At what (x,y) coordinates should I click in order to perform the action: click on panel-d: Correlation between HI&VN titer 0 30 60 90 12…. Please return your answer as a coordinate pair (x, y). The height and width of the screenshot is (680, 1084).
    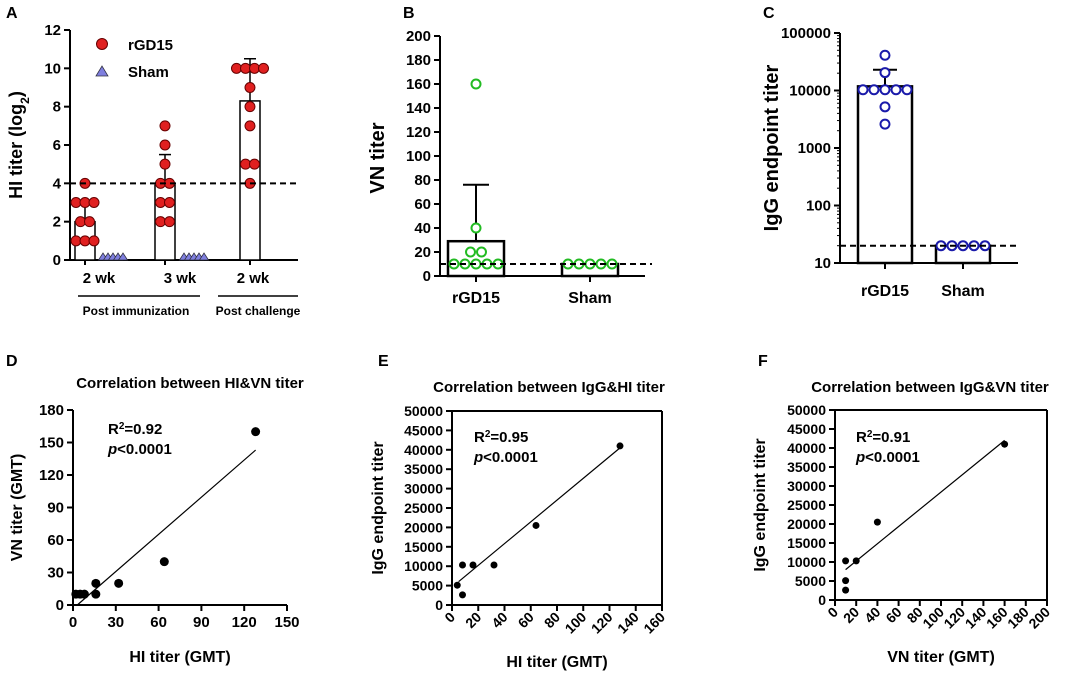
    Looking at the image, I should click on (156, 520).